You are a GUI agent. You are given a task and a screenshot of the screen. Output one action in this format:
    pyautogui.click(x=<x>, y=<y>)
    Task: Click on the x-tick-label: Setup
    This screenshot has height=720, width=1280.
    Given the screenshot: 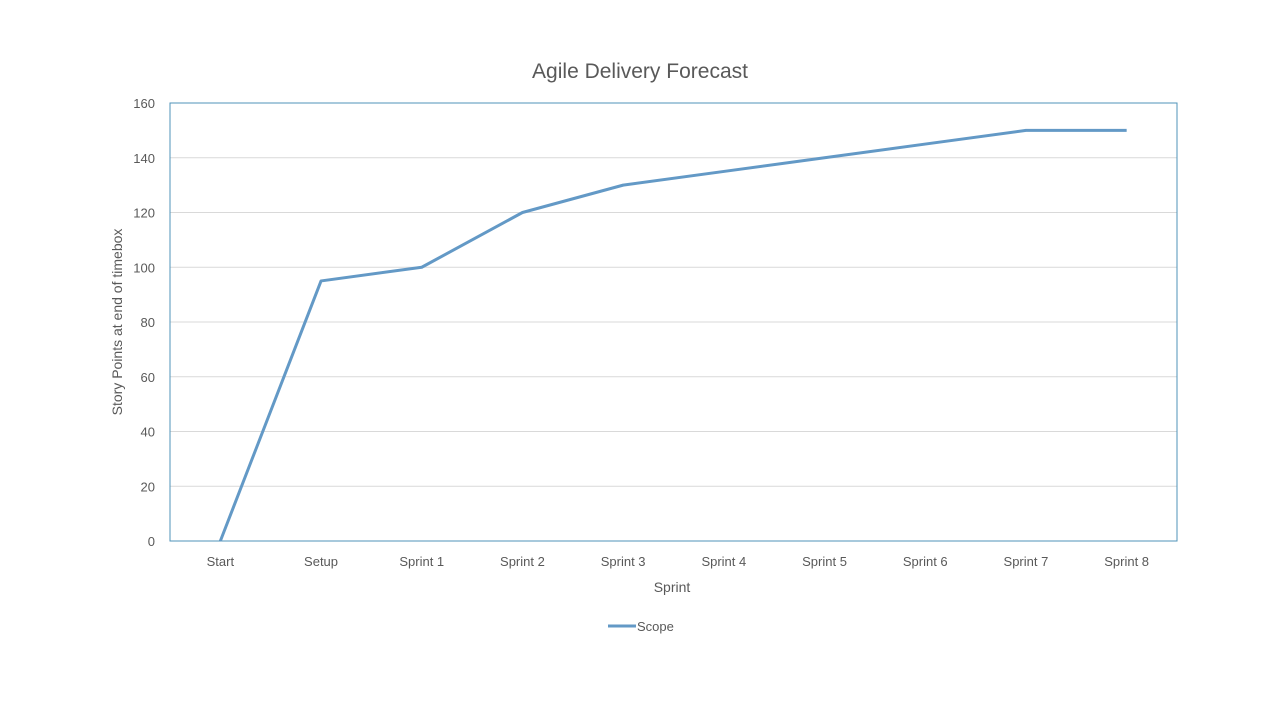 What is the action you would take?
    pyautogui.click(x=321, y=561)
    